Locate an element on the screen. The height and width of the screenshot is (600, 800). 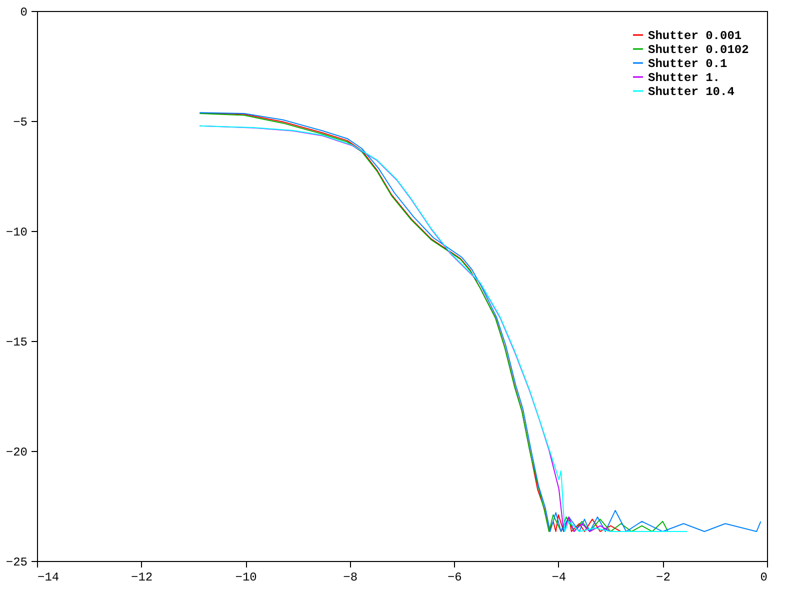
x-tick-label: −4 is located at coordinates (559, 577).